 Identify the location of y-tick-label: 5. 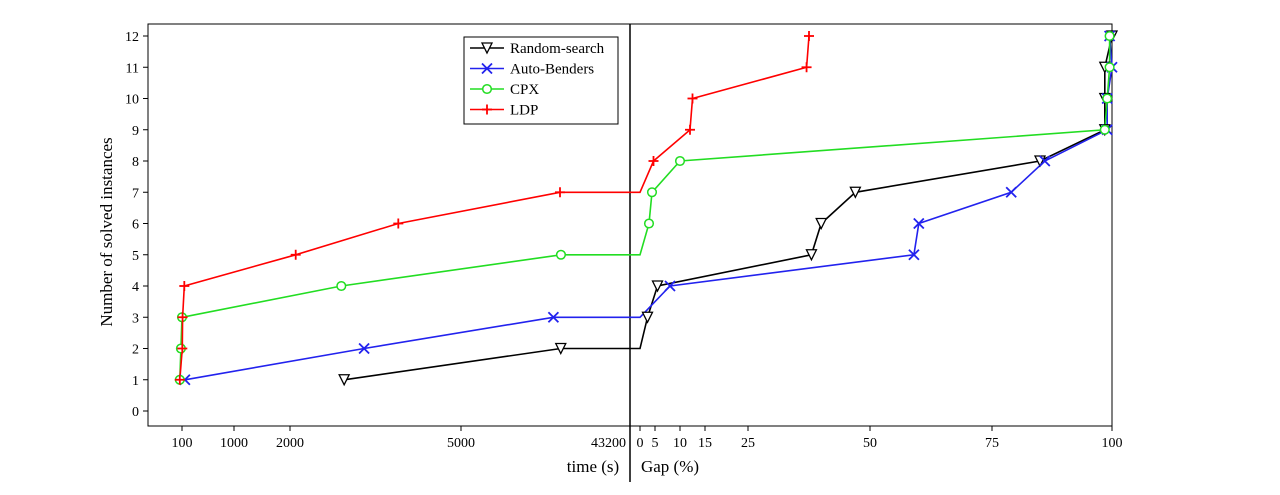
(135, 256).